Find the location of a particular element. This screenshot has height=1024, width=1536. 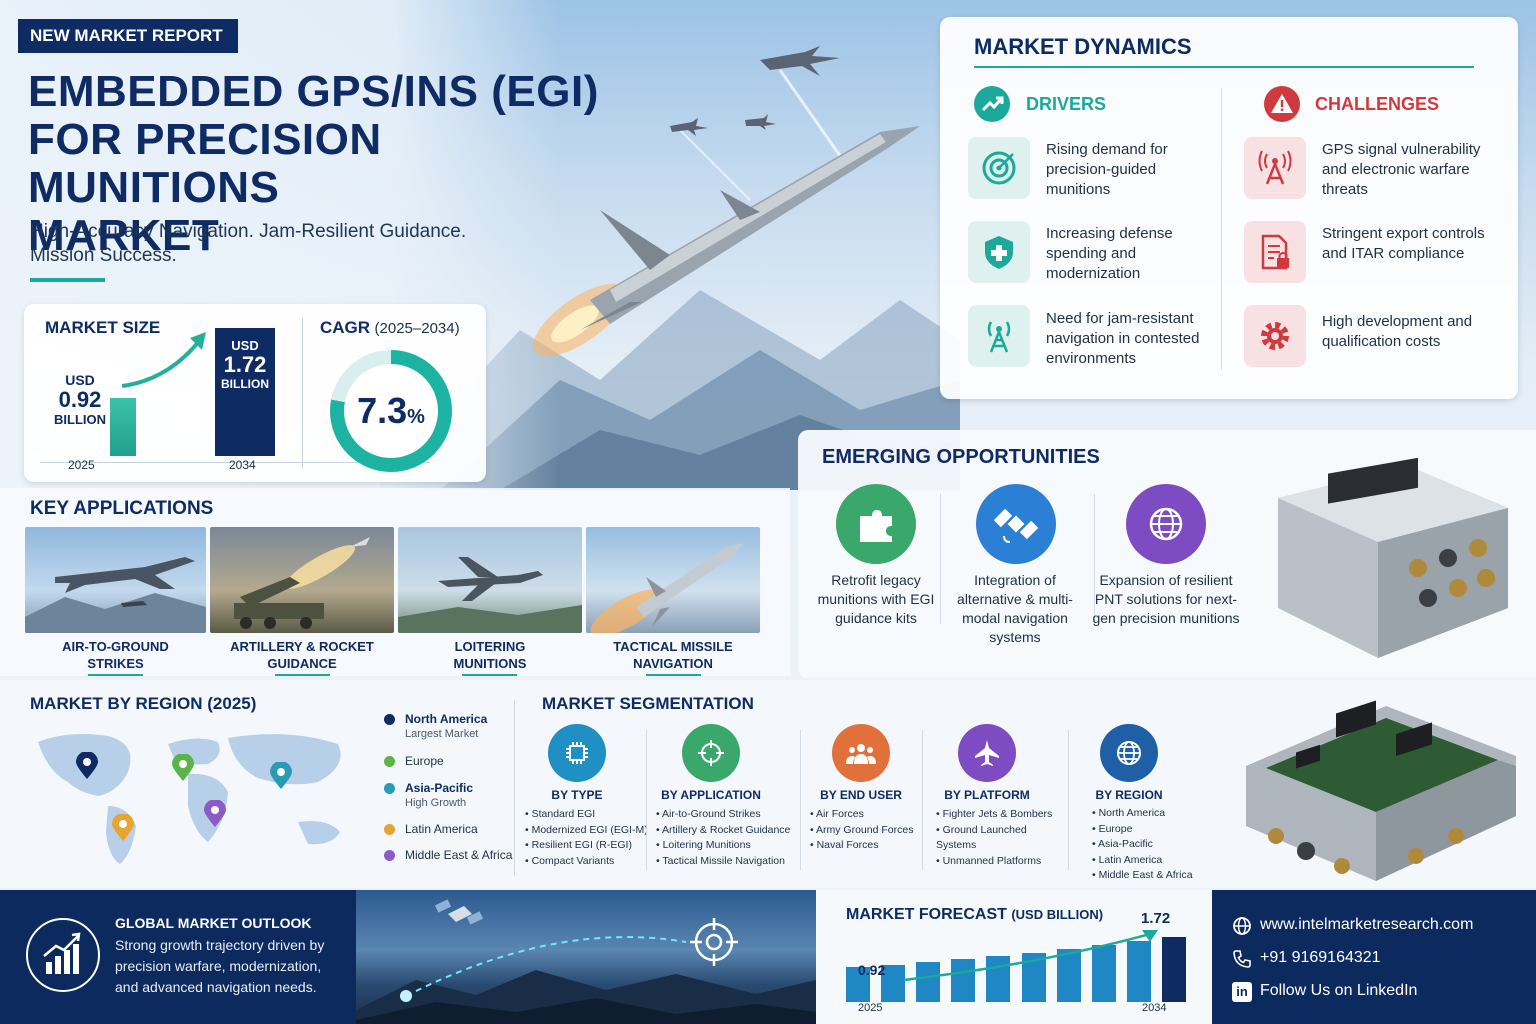

market-size-end: USD 1.72 BILLION is located at coordinates (245, 364).